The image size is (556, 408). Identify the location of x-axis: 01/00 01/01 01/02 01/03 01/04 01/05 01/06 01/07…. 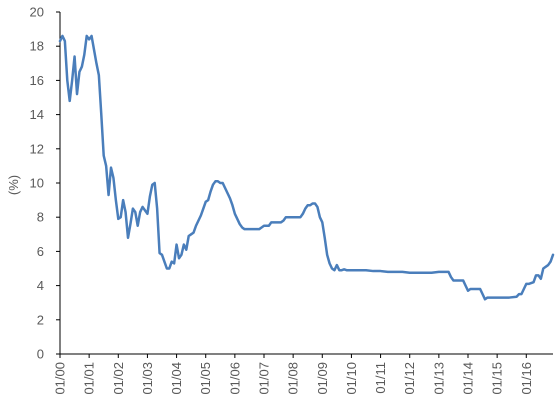
(303, 374).